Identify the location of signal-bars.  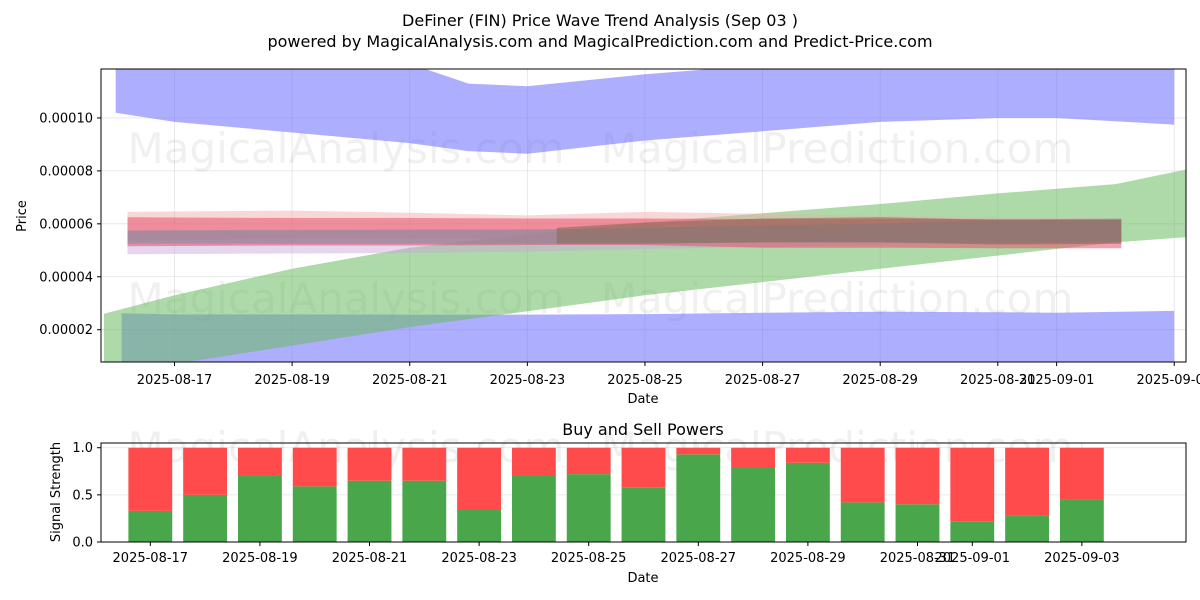
(616, 494).